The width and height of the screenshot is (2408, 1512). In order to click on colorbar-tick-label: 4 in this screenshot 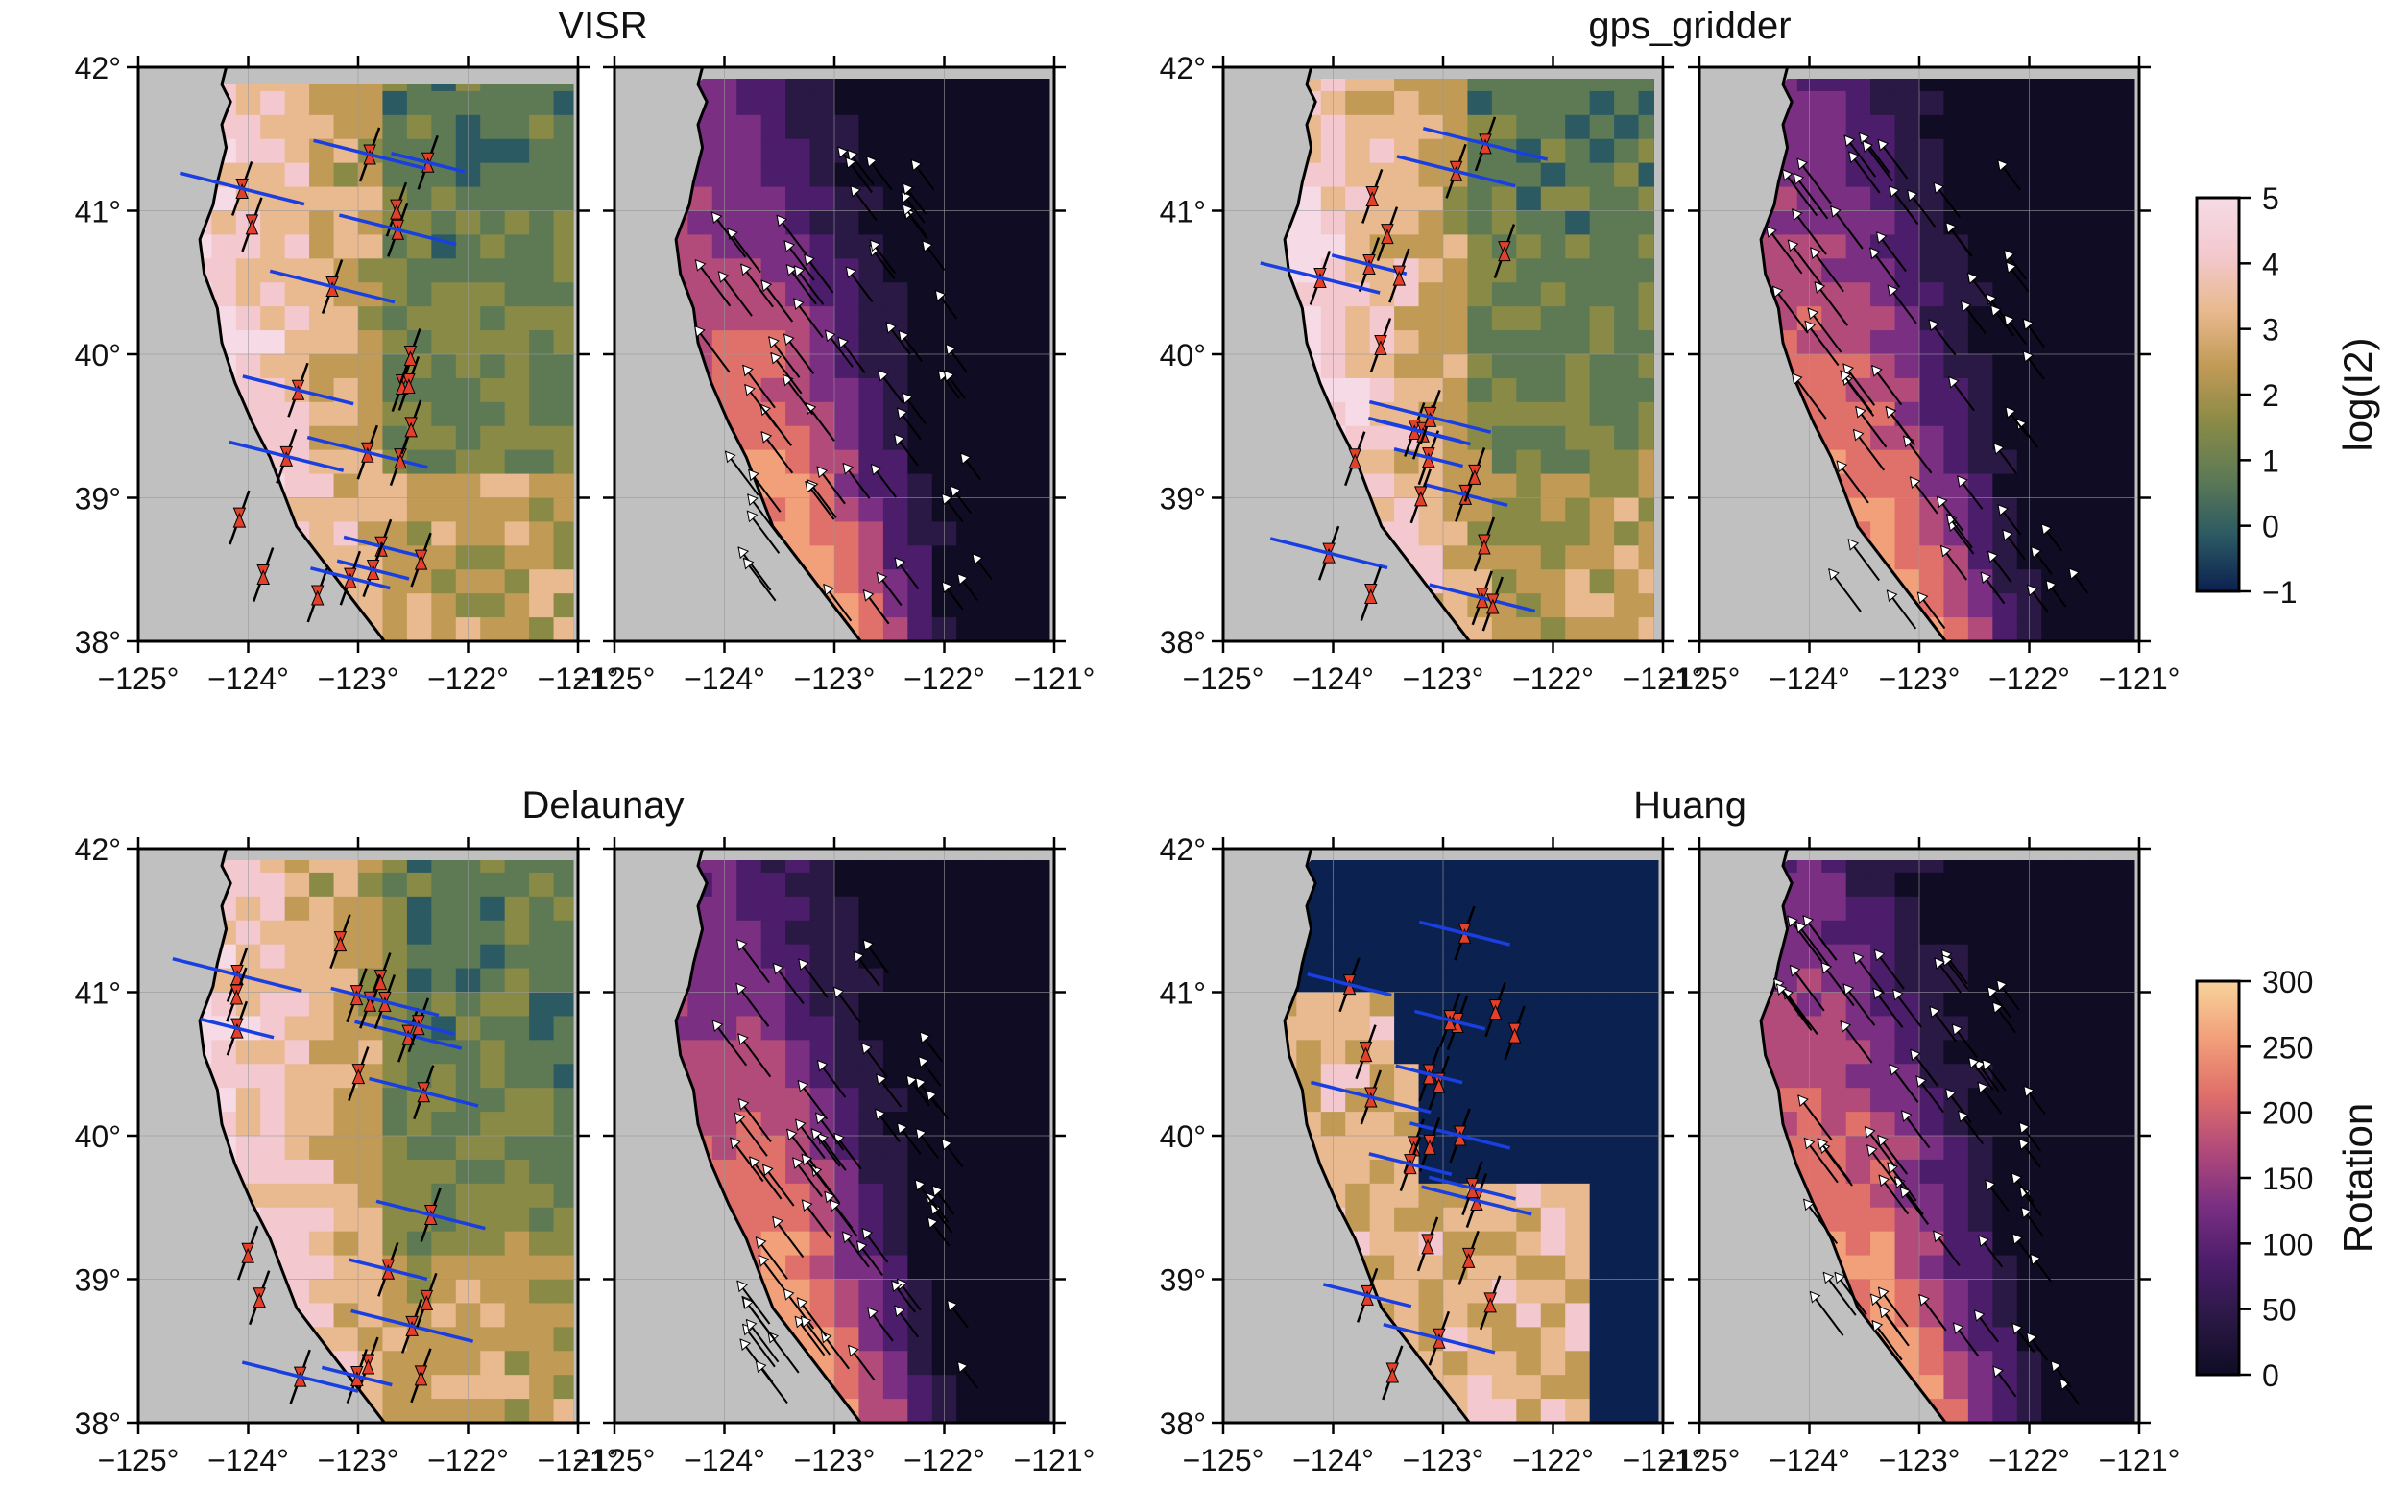, I will do `click(2271, 264)`.